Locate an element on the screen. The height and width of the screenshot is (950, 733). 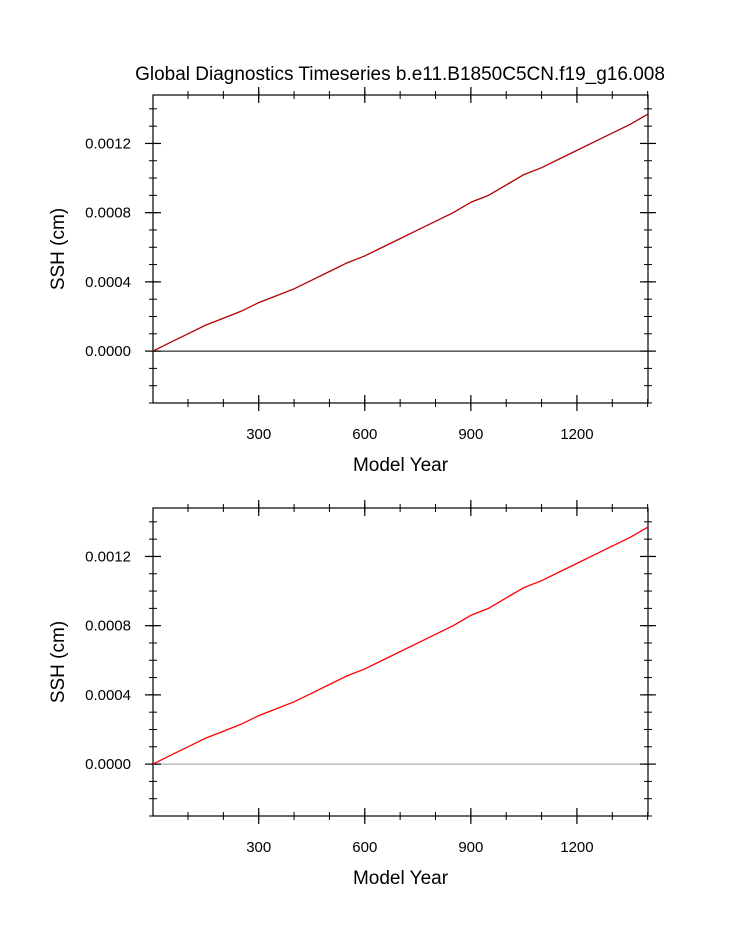
panel1-y-tick-label: 0.0000 is located at coordinates (108, 351).